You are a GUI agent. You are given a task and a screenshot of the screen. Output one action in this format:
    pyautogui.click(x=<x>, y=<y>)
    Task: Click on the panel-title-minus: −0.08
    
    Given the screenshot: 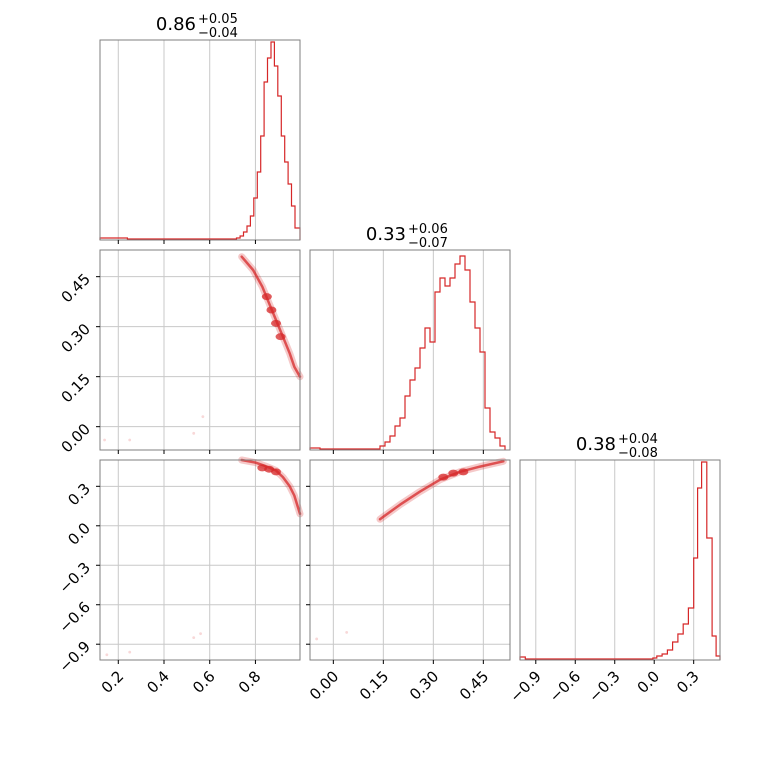 What is the action you would take?
    pyautogui.click(x=638, y=453)
    